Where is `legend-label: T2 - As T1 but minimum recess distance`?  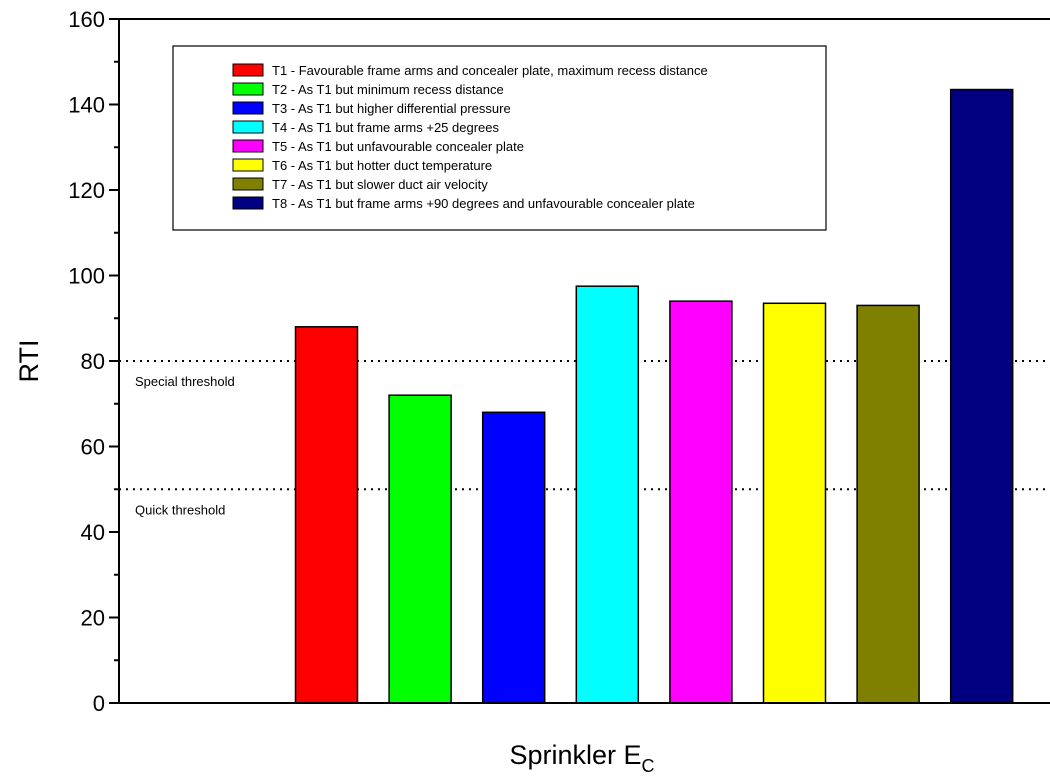
legend-label: T2 - As T1 but minimum recess distance is located at coordinates (388, 89).